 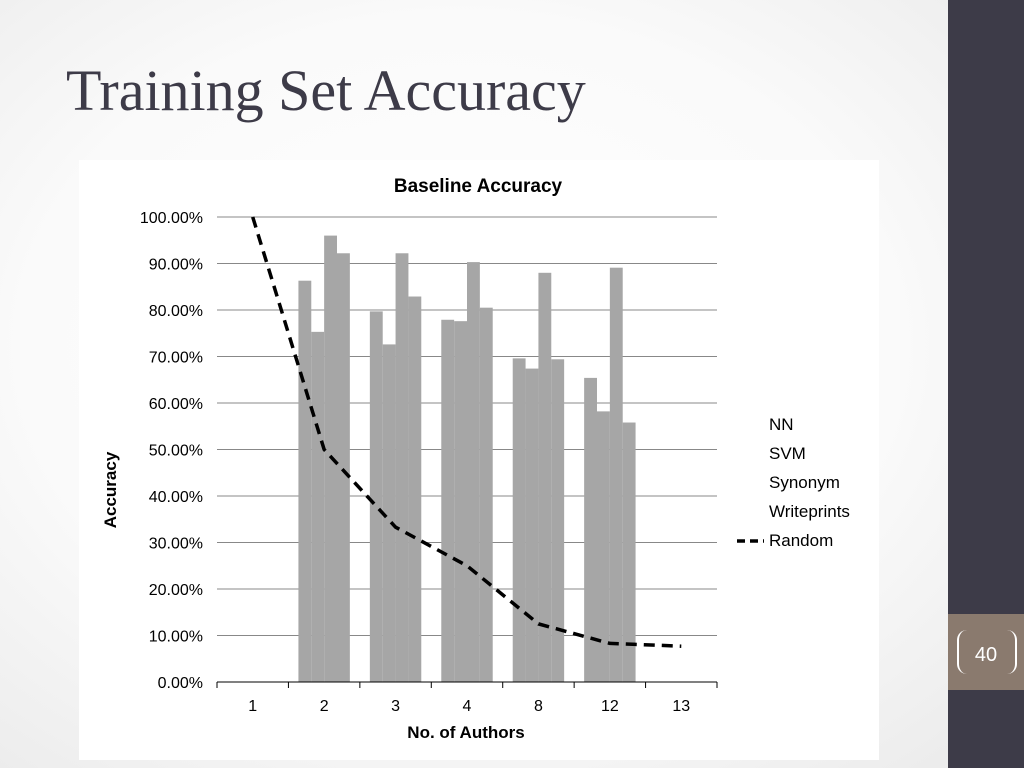 I want to click on page-number: 40, so click(x=986, y=655).